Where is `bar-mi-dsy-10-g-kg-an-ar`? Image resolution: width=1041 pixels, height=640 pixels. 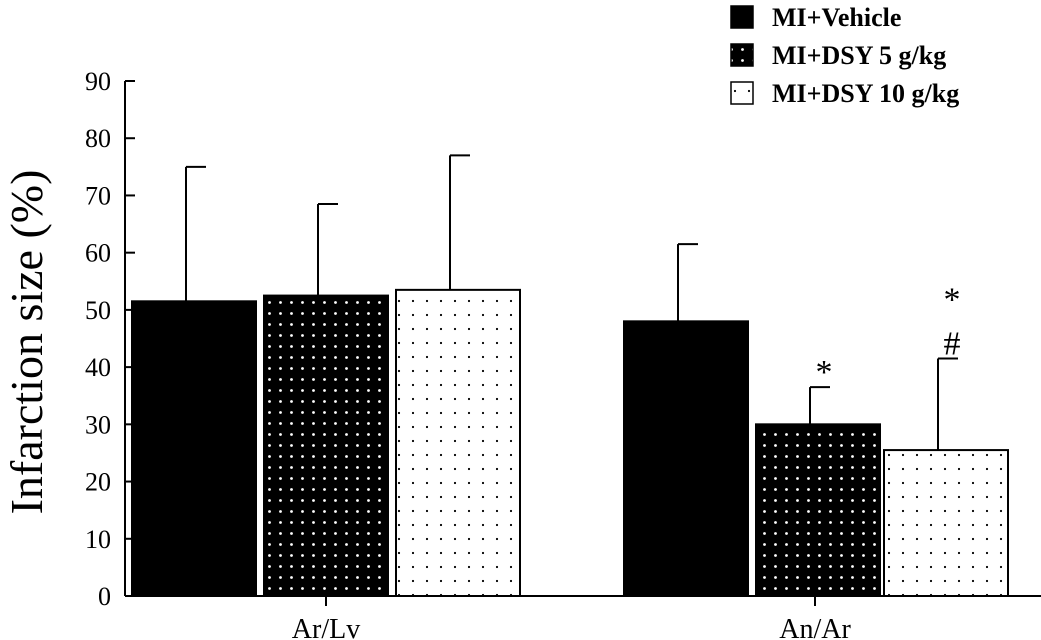 bar-mi-dsy-10-g-kg-an-ar is located at coordinates (946, 523).